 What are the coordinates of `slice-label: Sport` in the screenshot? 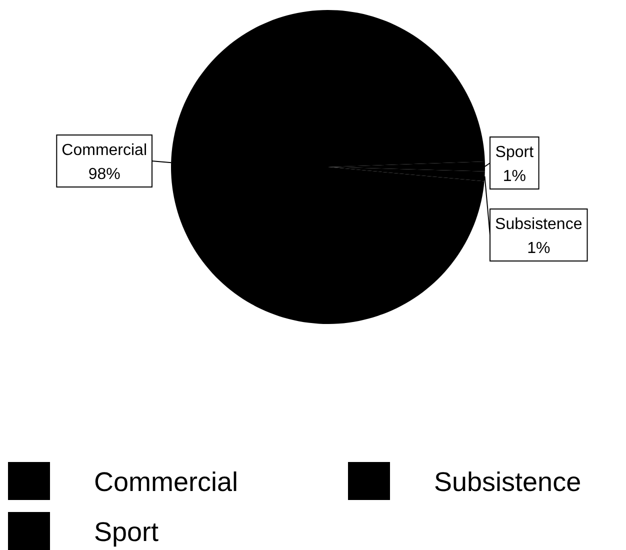 It's located at (514, 152).